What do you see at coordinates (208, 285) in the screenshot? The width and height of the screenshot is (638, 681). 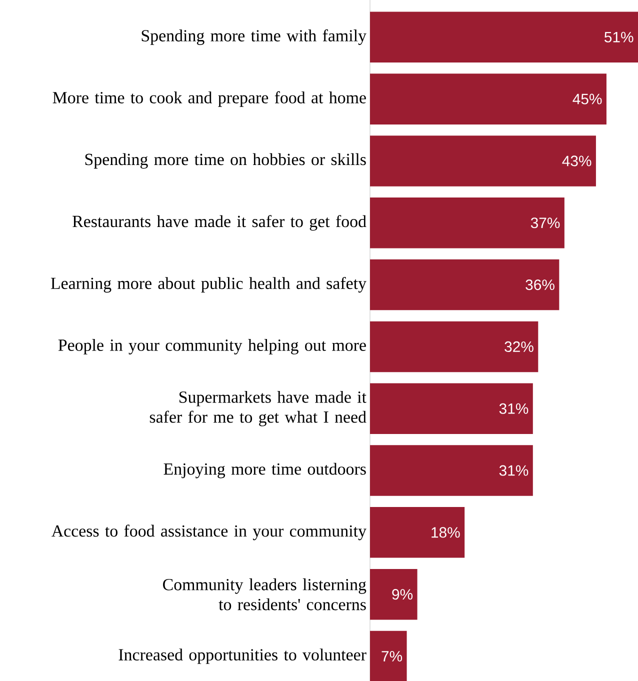 I see `y-tick-label: Learning more about public health and safety` at bounding box center [208, 285].